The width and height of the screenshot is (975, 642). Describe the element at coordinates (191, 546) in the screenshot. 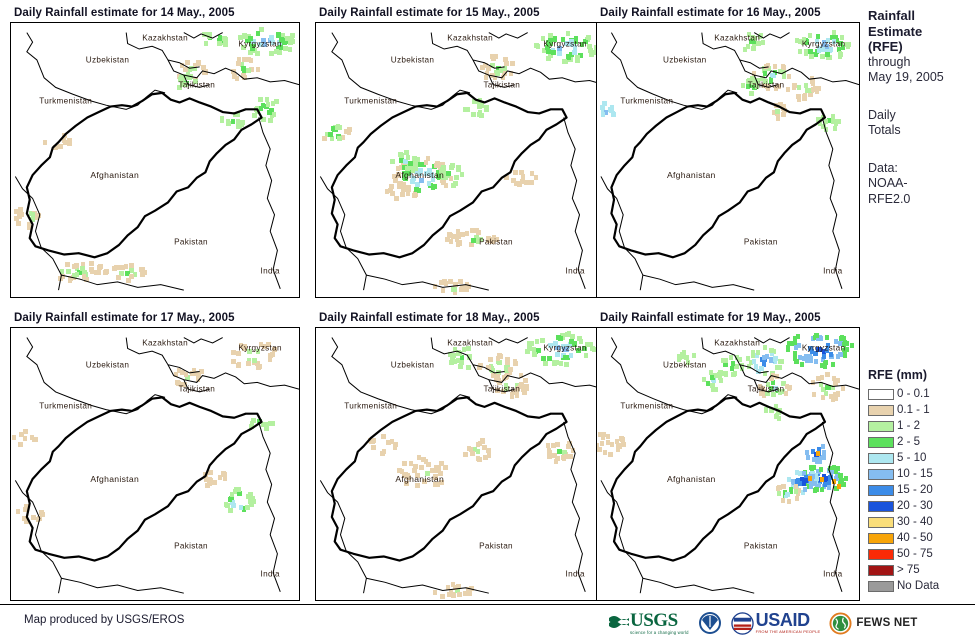

I see `country-label: Pakistan` at that location.